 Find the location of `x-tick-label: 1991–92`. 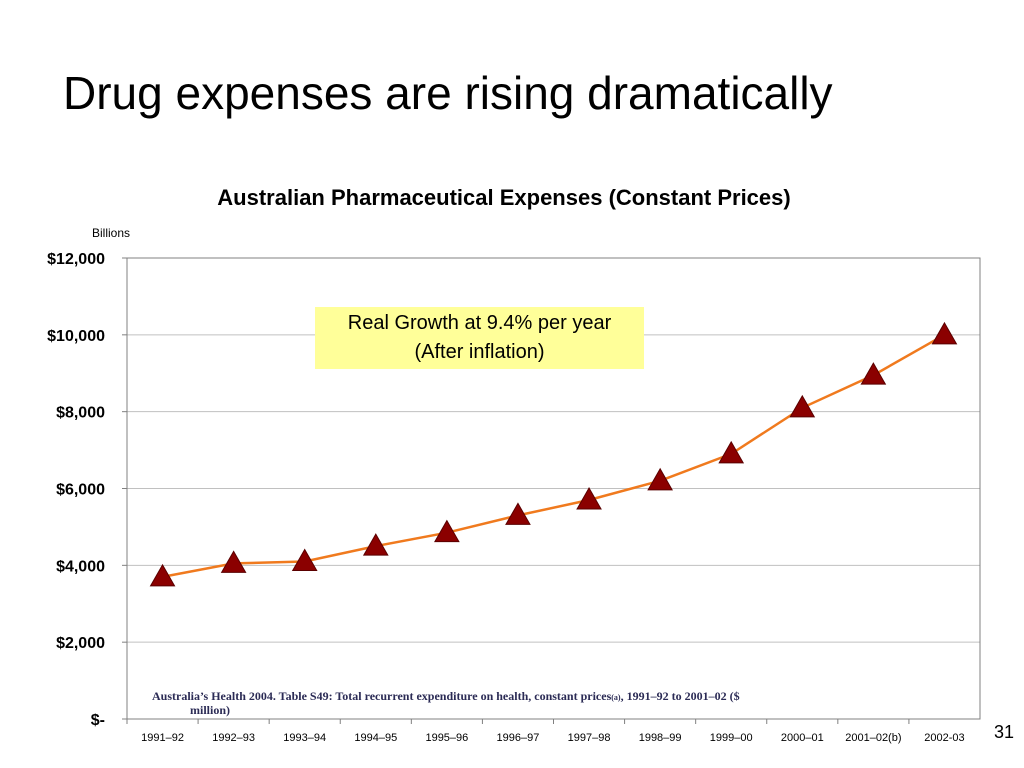

x-tick-label: 1991–92 is located at coordinates (162, 738).